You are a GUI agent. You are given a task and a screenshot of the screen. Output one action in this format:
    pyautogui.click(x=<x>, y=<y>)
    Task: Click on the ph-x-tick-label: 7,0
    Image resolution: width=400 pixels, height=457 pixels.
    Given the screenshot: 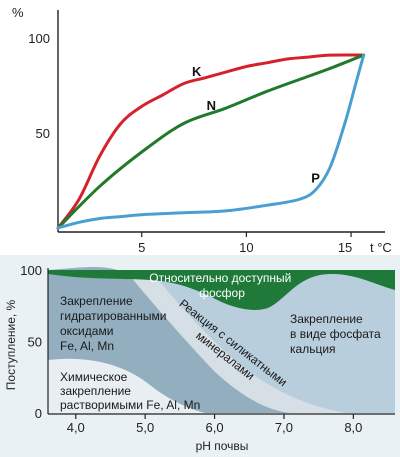 What is the action you would take?
    pyautogui.click(x=284, y=427)
    